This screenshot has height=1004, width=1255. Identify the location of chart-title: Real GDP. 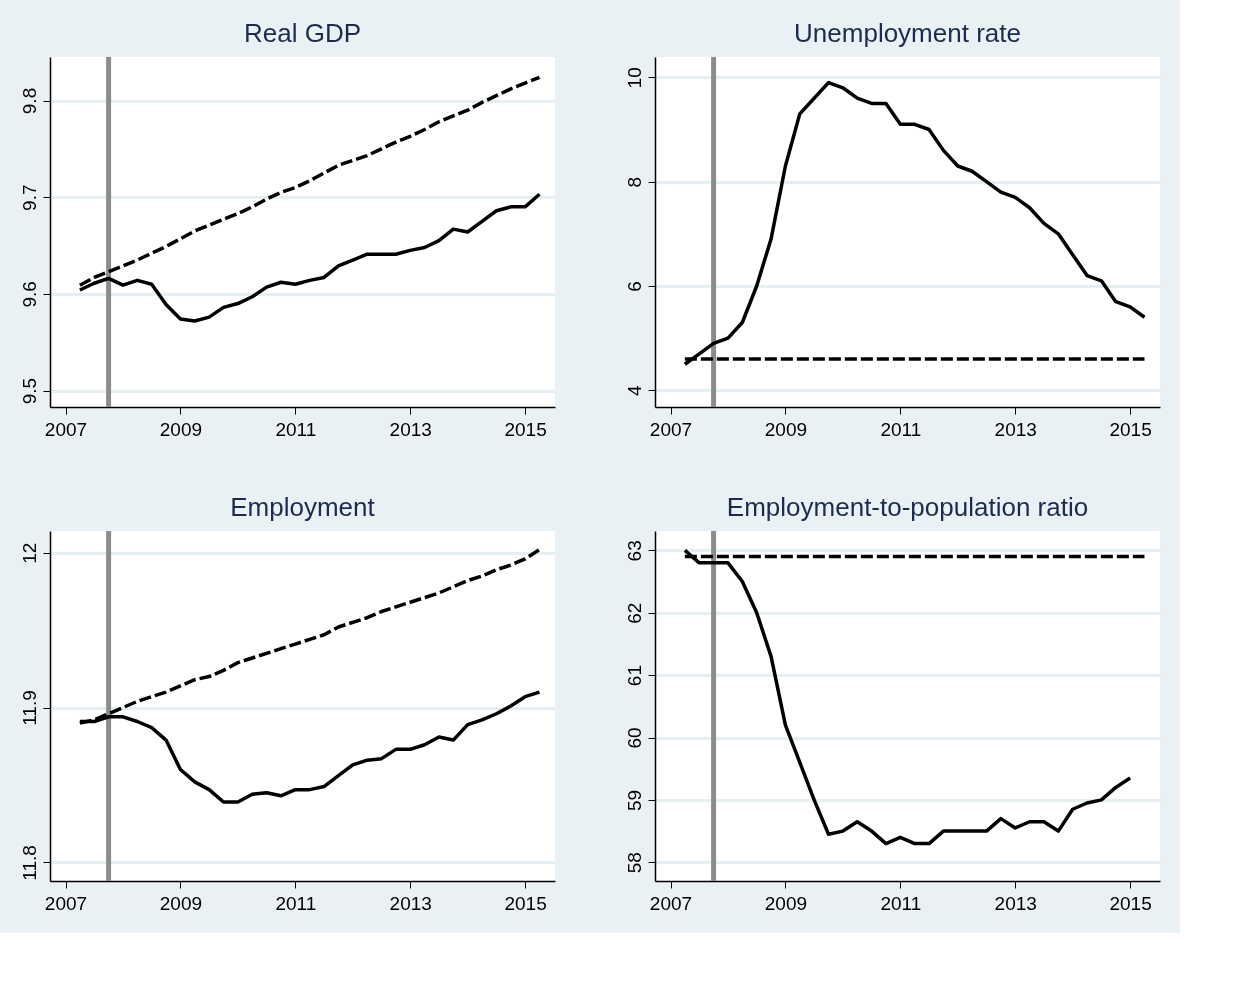
(302, 32).